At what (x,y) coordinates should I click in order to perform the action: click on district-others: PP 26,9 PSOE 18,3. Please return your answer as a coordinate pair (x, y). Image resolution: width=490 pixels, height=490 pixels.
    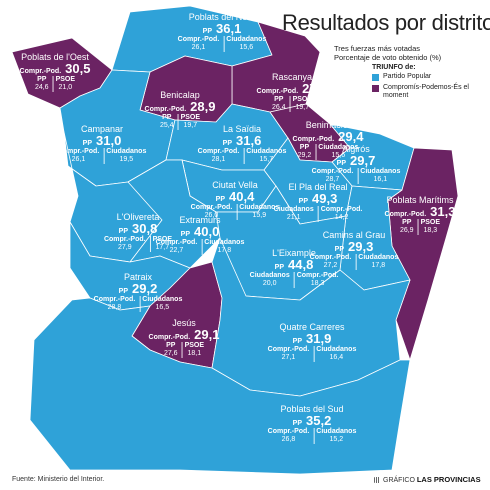
    Looking at the image, I should click on (420, 227).